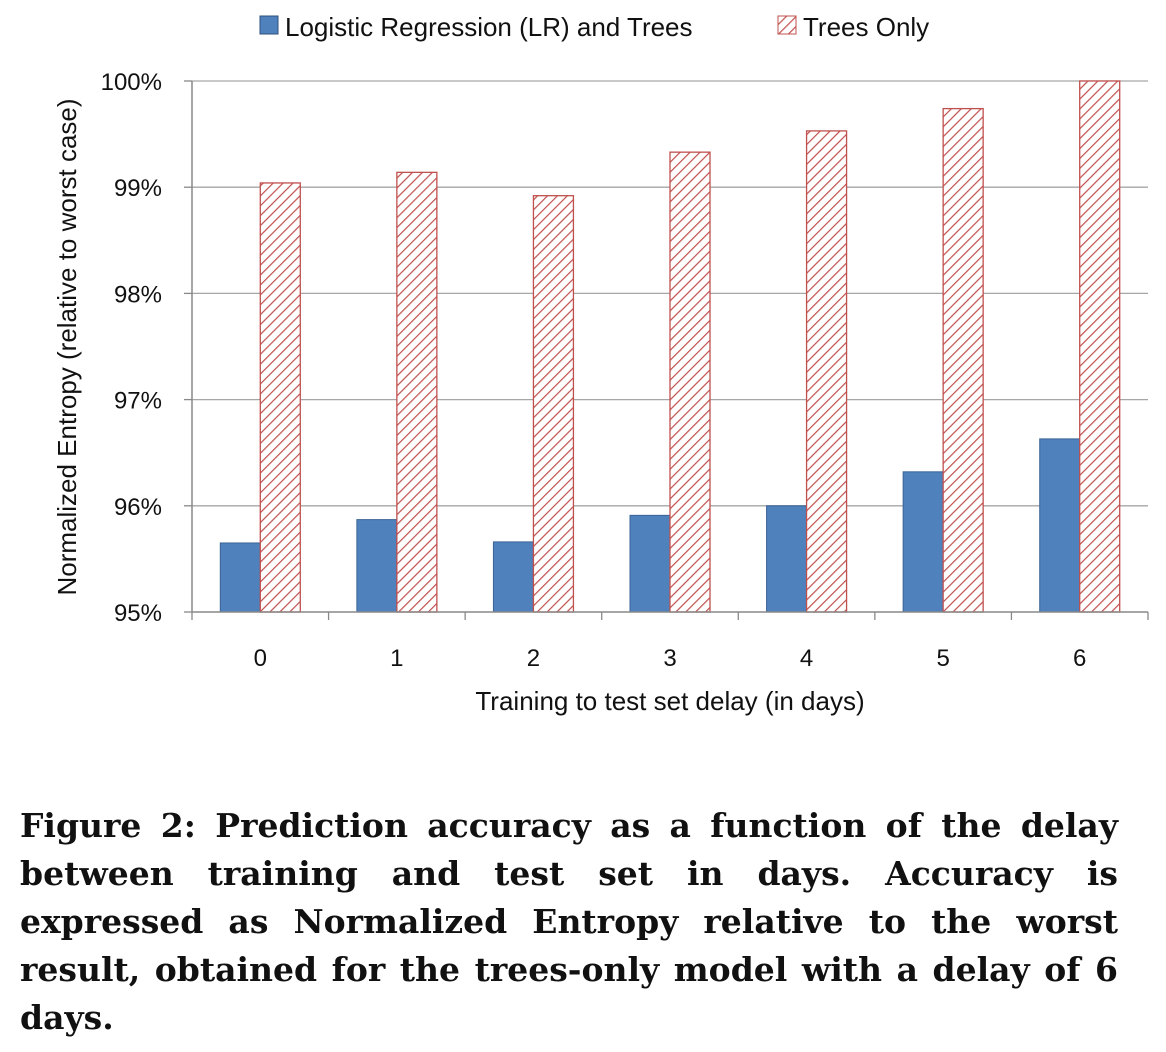  I want to click on y-tick-label: 98%, so click(138, 294).